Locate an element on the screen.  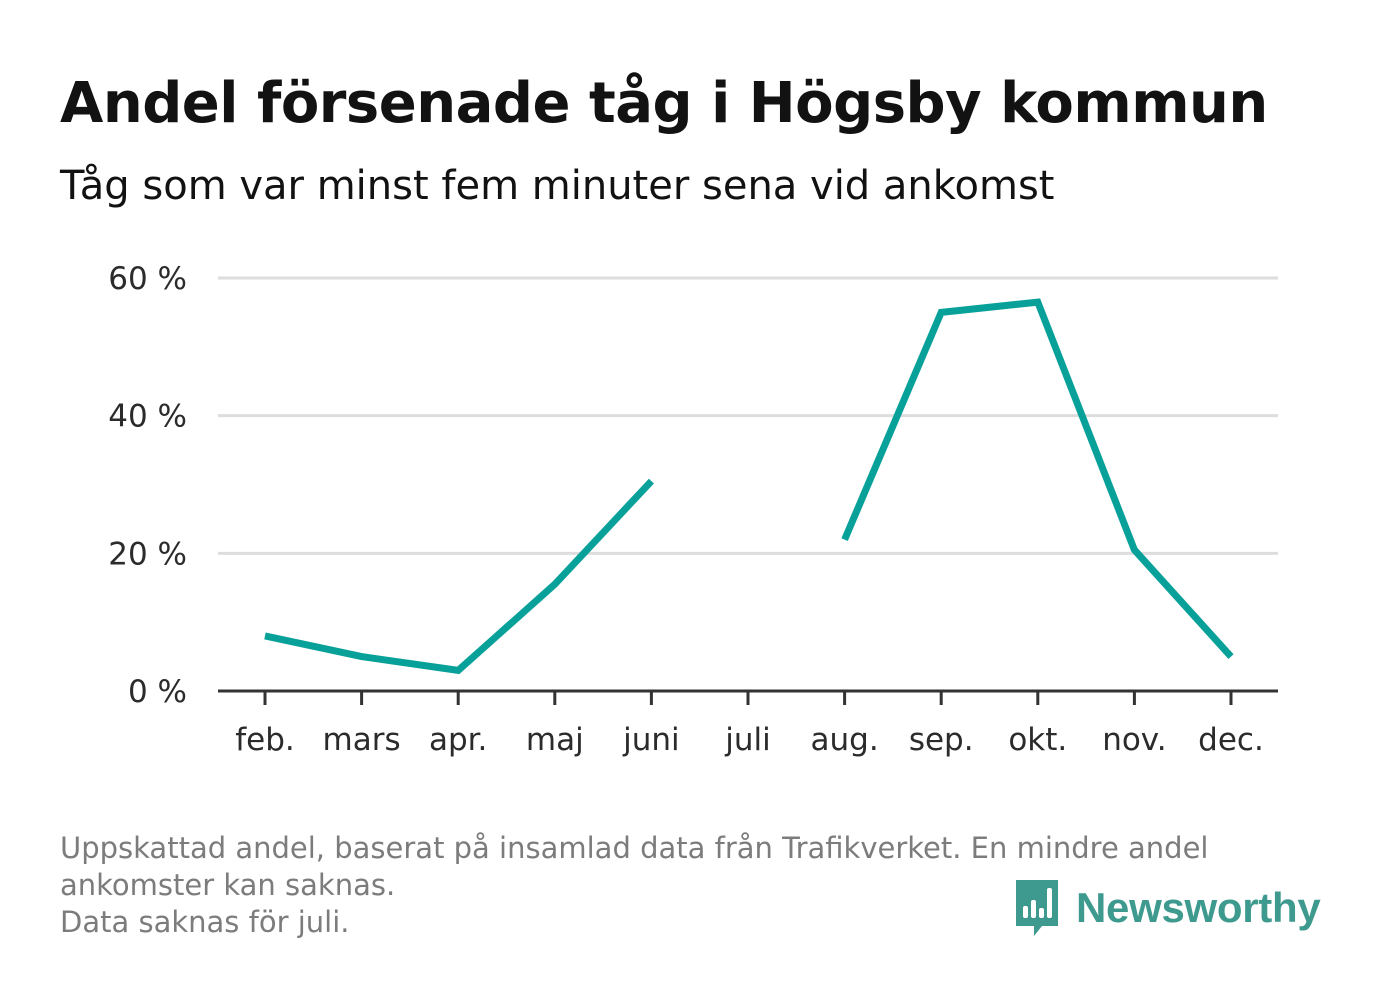
y-tick-label: 0 % is located at coordinates (157, 692).